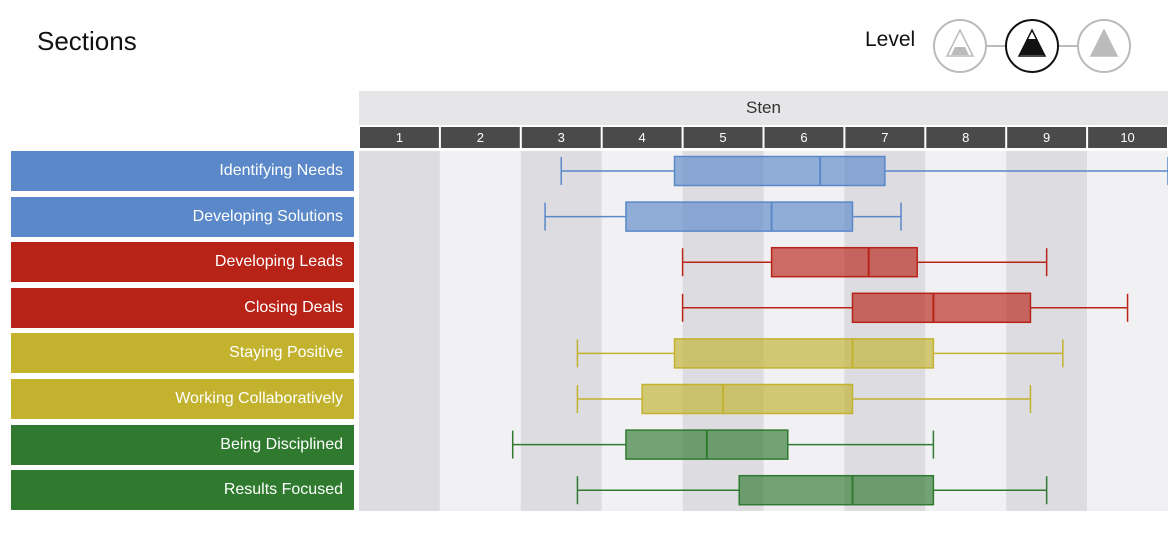  What do you see at coordinates (890, 39) in the screenshot?
I see `level-label: Level` at bounding box center [890, 39].